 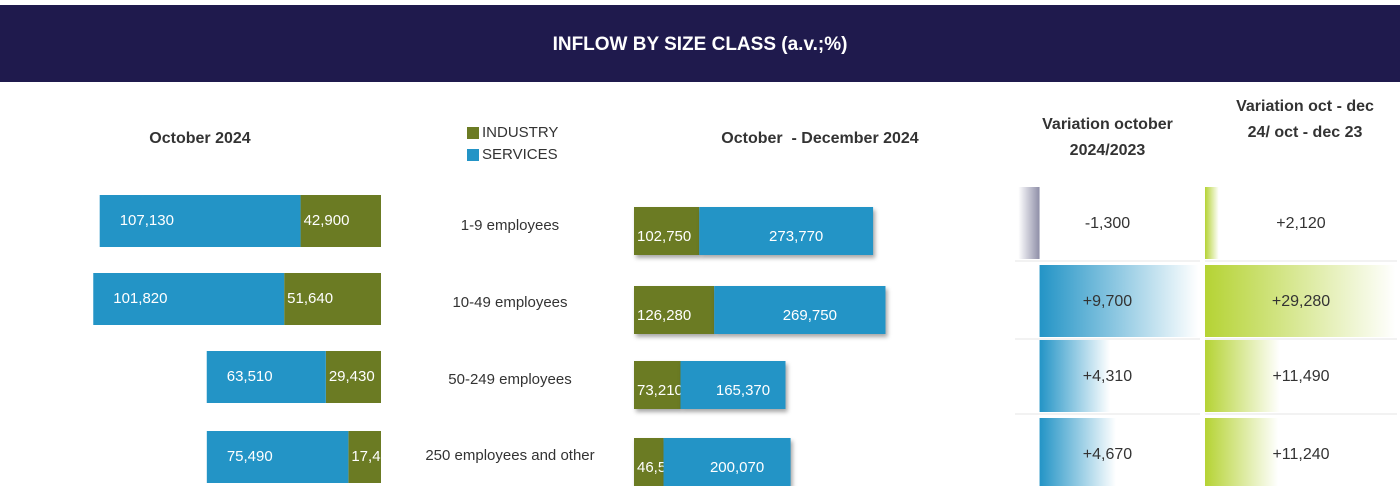 What do you see at coordinates (509, 302) in the screenshot?
I see `category-label: 10-49 employees` at bounding box center [509, 302].